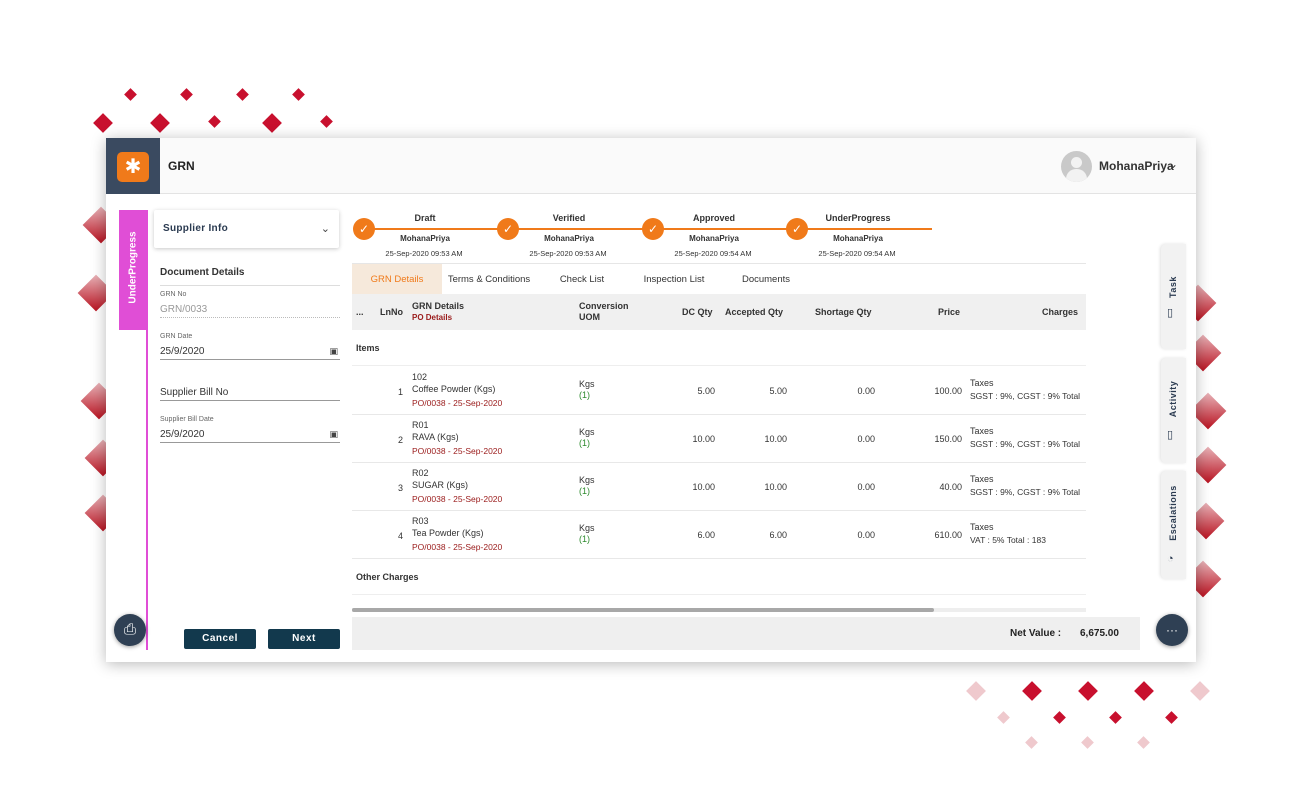  I want to click on uom-column-header: UOM, so click(589, 317).